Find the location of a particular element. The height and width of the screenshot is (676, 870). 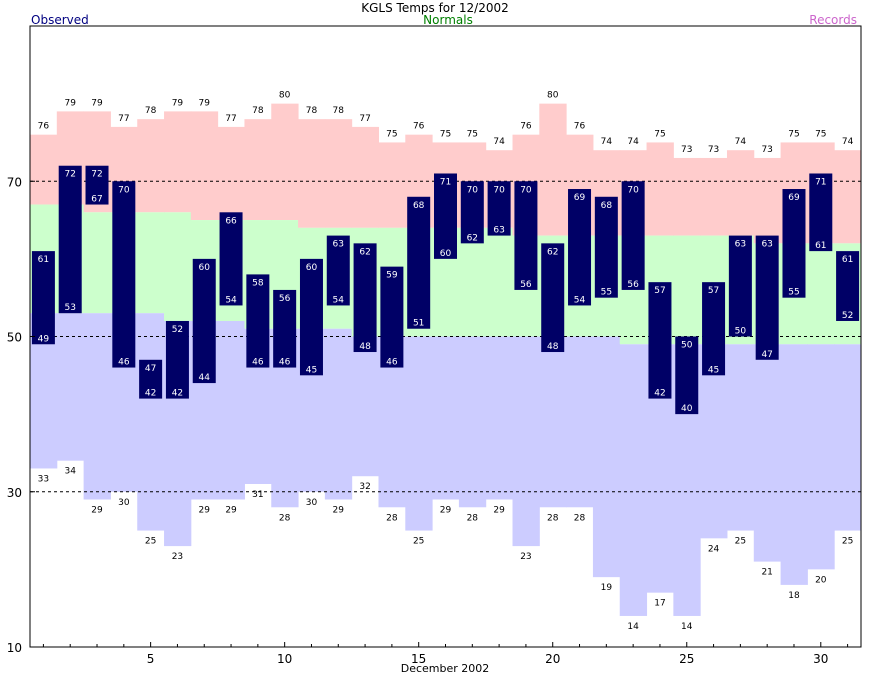

record-low-label: 17 is located at coordinates (659, 604).